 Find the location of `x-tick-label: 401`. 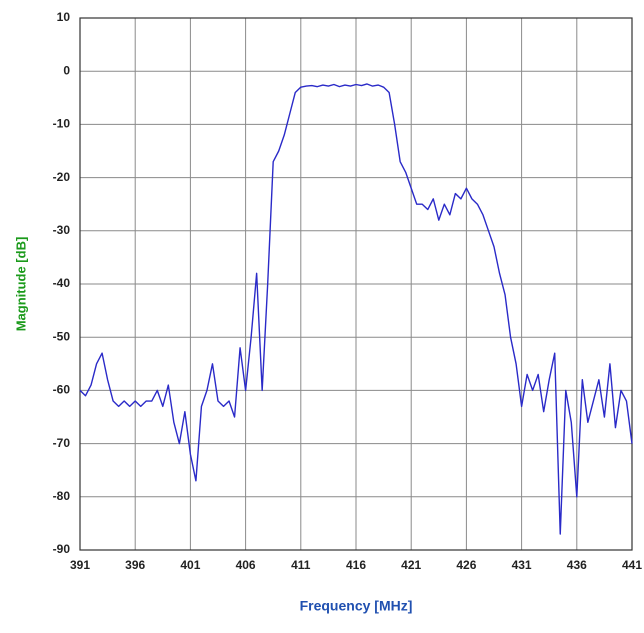

x-tick-label: 401 is located at coordinates (190, 565).